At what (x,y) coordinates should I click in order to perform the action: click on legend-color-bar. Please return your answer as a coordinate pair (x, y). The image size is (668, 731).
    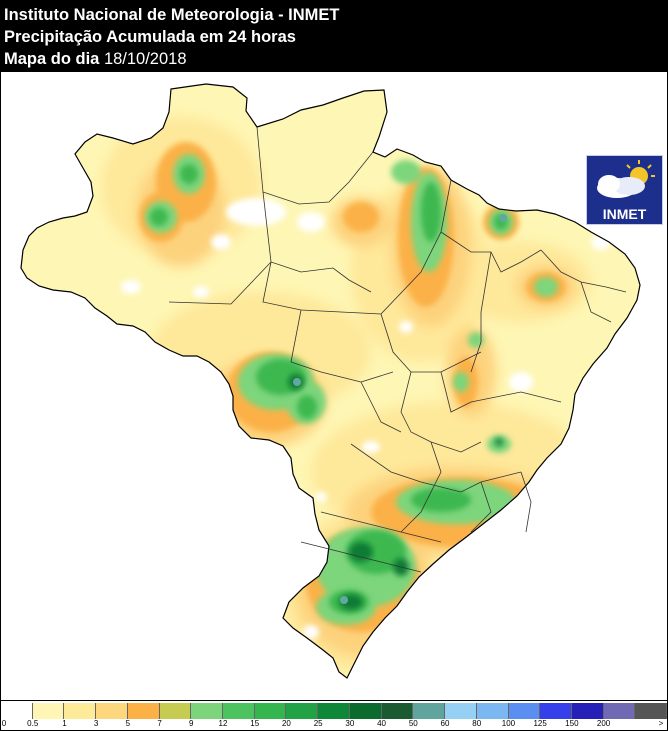
    Looking at the image, I should click on (334, 711).